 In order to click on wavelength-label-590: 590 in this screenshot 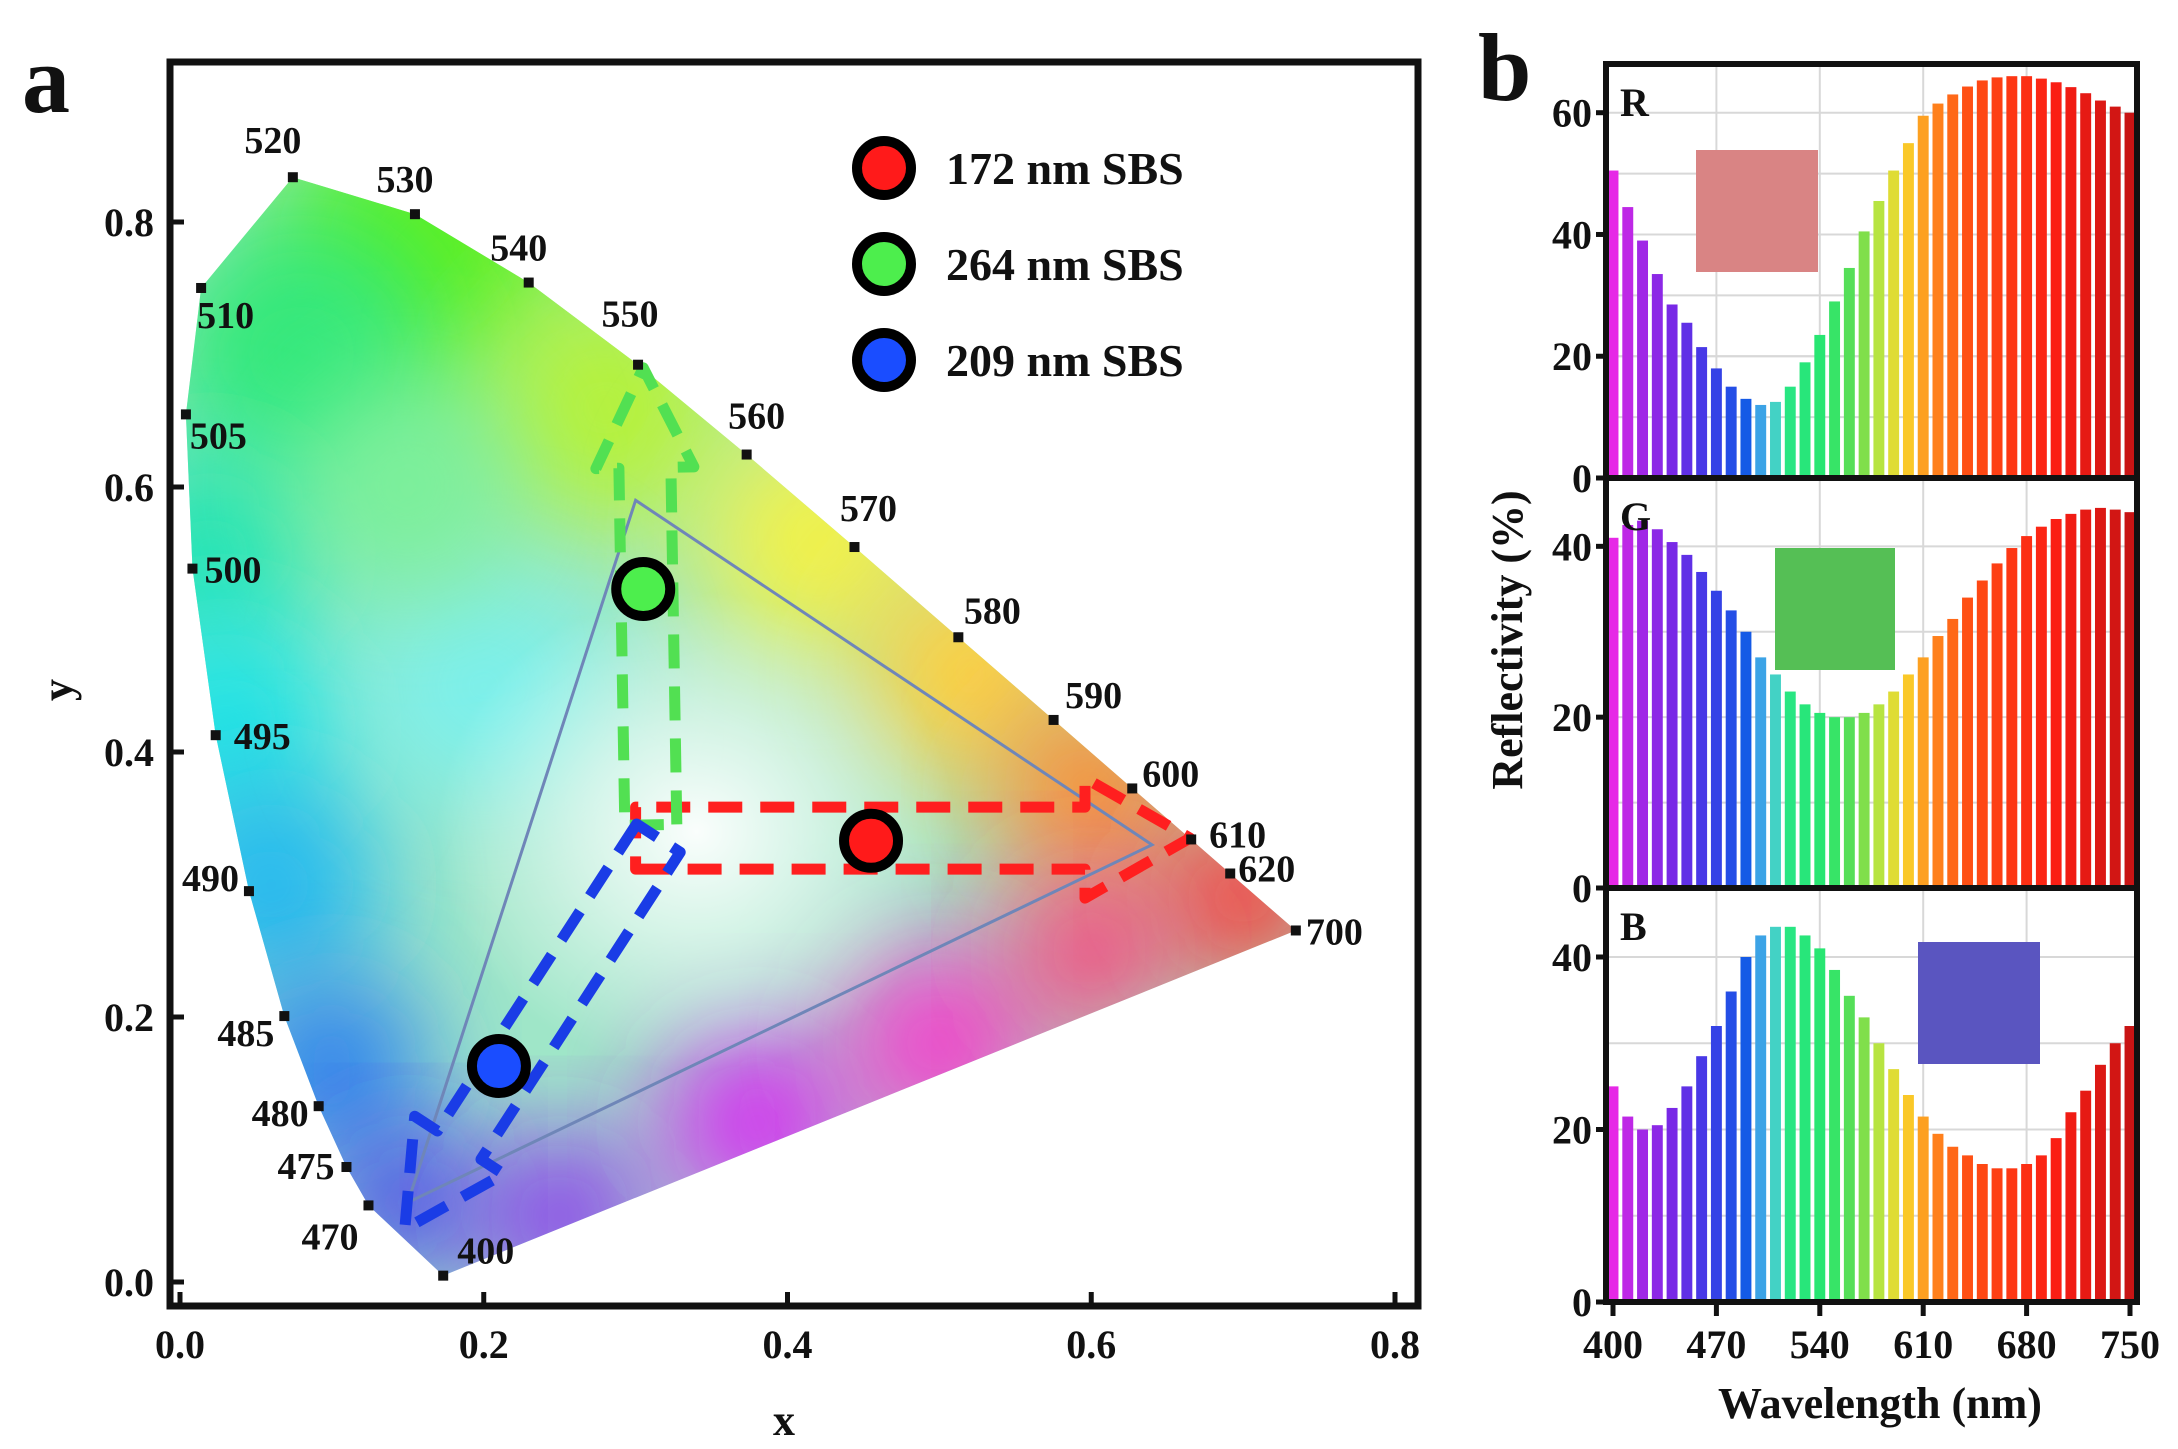, I will do `click(1093, 696)`.